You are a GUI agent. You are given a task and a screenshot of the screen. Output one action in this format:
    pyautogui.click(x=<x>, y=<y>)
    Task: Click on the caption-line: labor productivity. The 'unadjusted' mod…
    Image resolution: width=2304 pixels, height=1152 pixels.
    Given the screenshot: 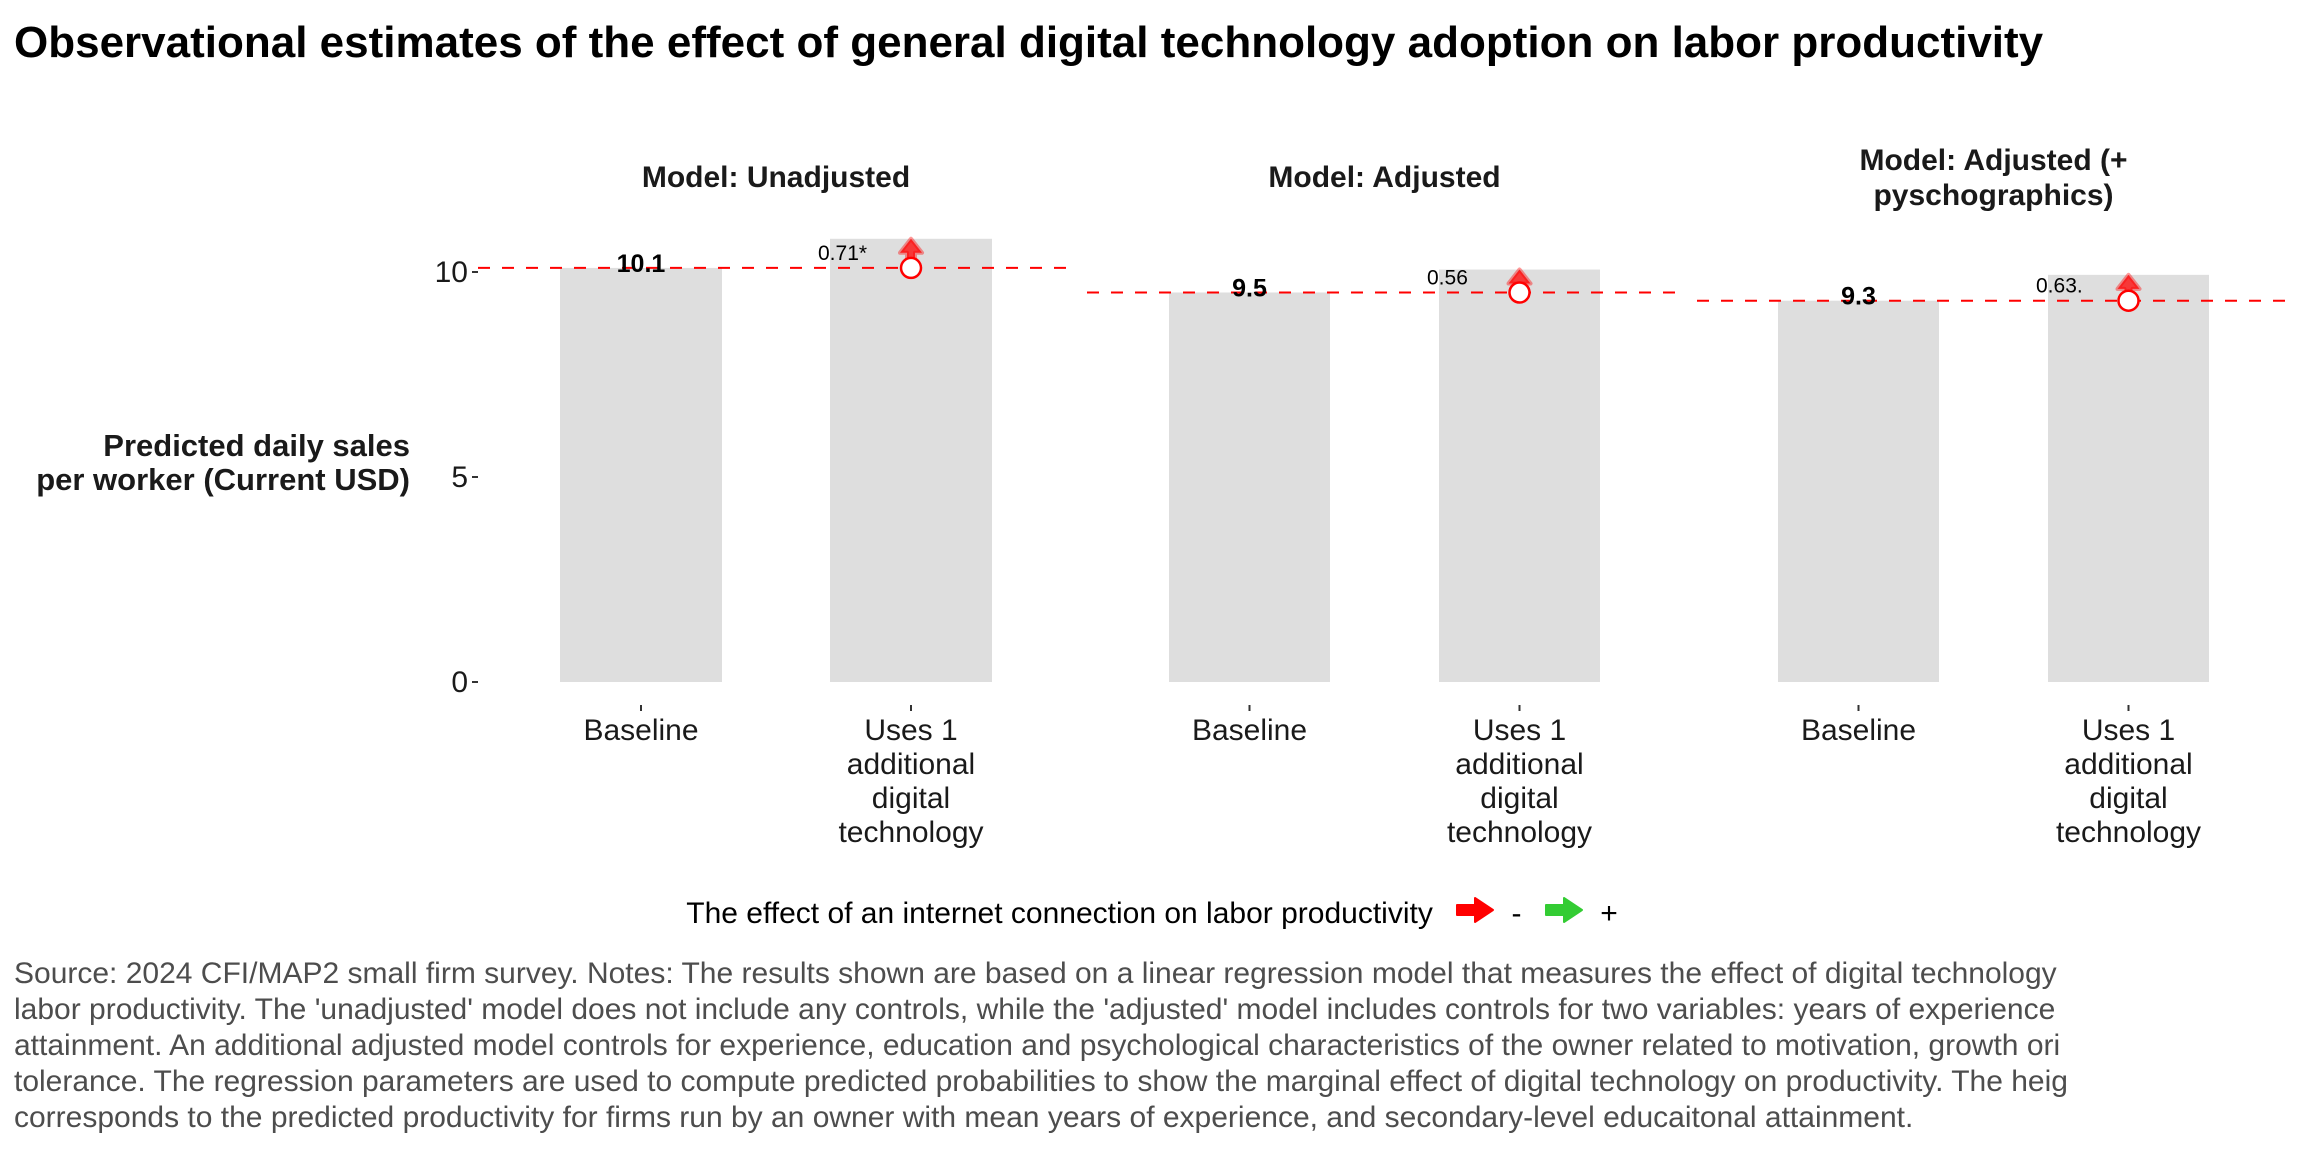 What is the action you would take?
    pyautogui.click(x=1035, y=1009)
    